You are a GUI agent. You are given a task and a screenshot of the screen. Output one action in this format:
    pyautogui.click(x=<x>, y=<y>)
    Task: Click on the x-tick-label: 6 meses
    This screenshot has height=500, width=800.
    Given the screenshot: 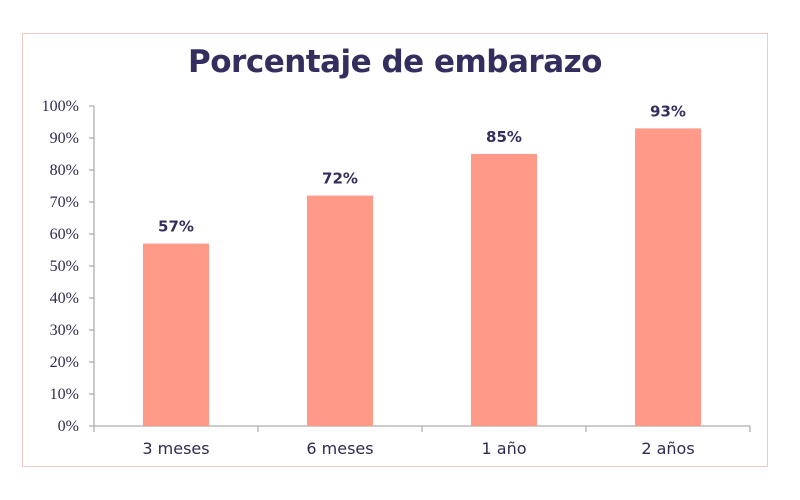 What is the action you would take?
    pyautogui.click(x=339, y=448)
    